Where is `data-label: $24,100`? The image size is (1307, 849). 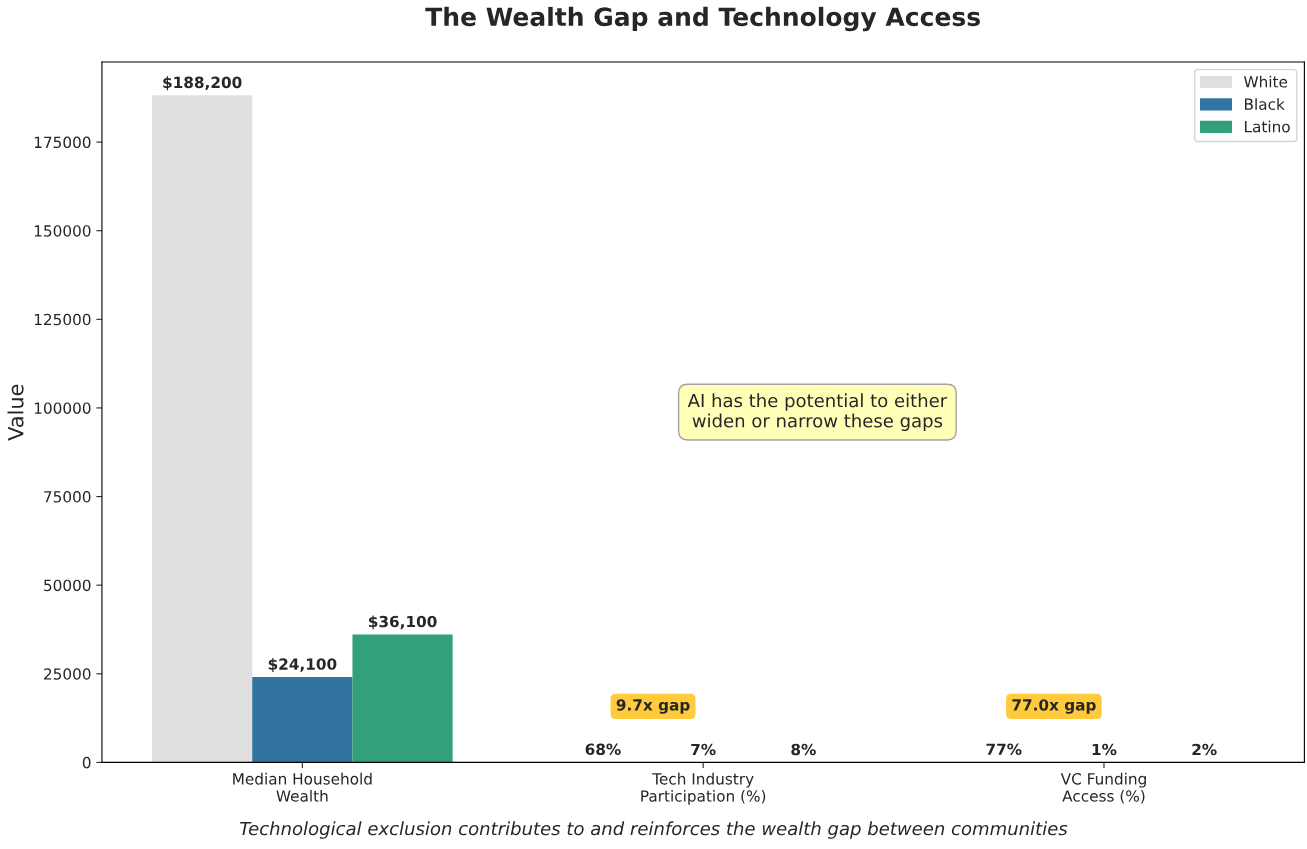
data-label: $24,100 is located at coordinates (302, 665).